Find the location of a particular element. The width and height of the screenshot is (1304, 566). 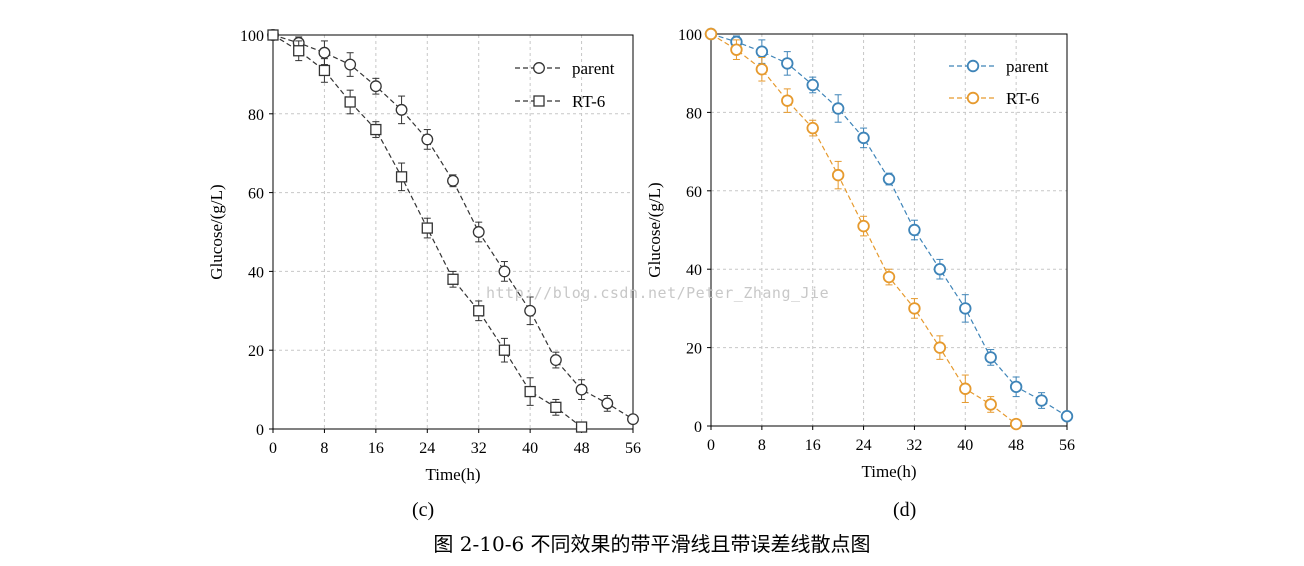

chart-d-ytick-label: 40 is located at coordinates (694, 270).